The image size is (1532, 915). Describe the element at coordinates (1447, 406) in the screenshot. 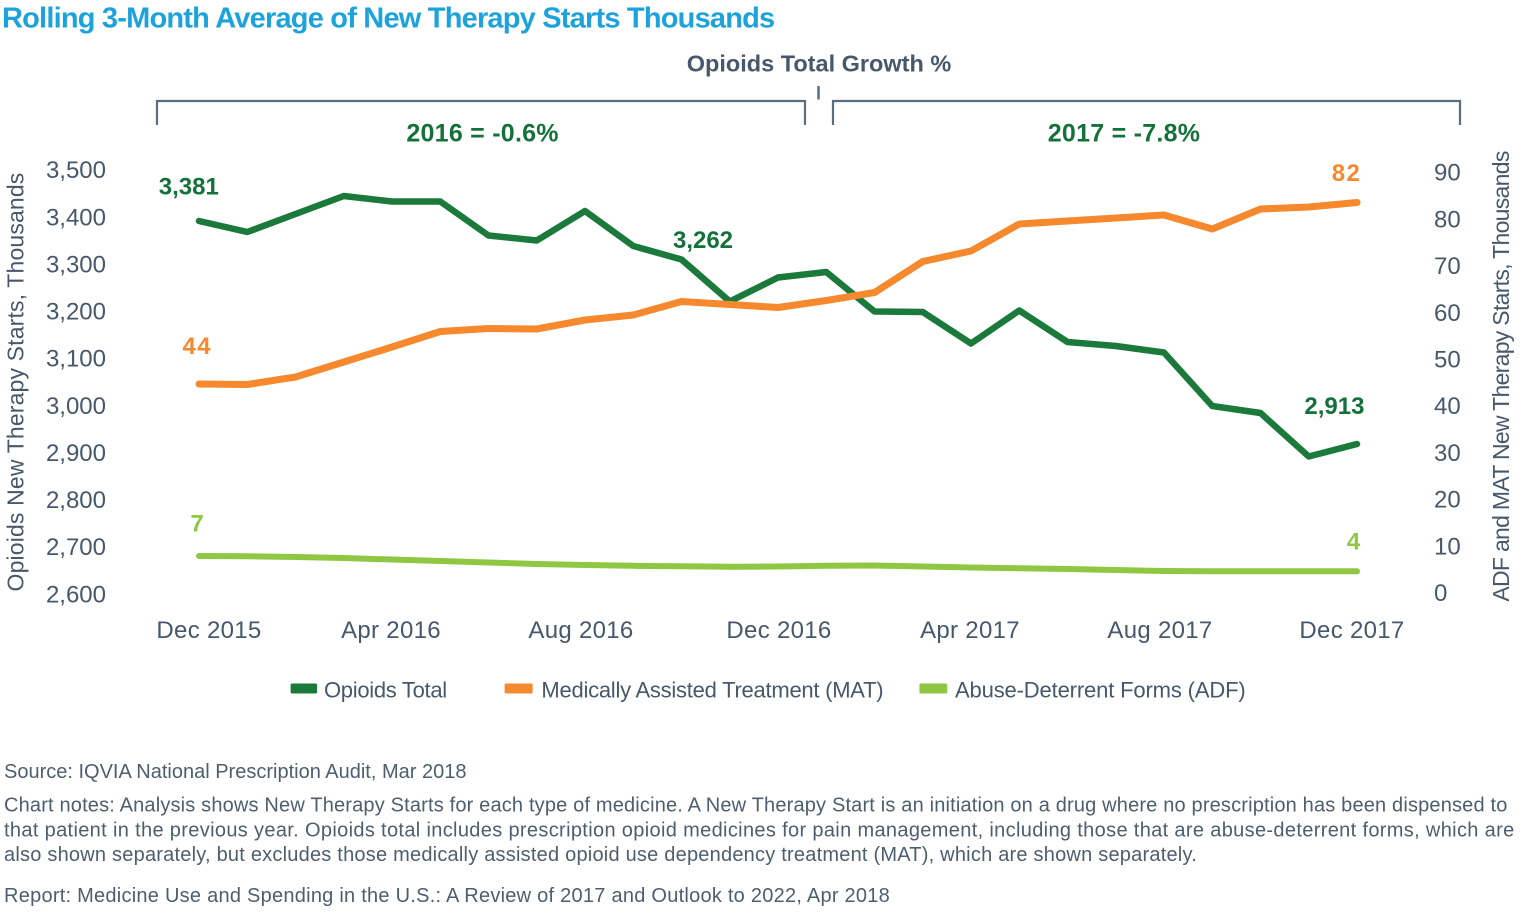

I see `svg-text: 40` at that location.